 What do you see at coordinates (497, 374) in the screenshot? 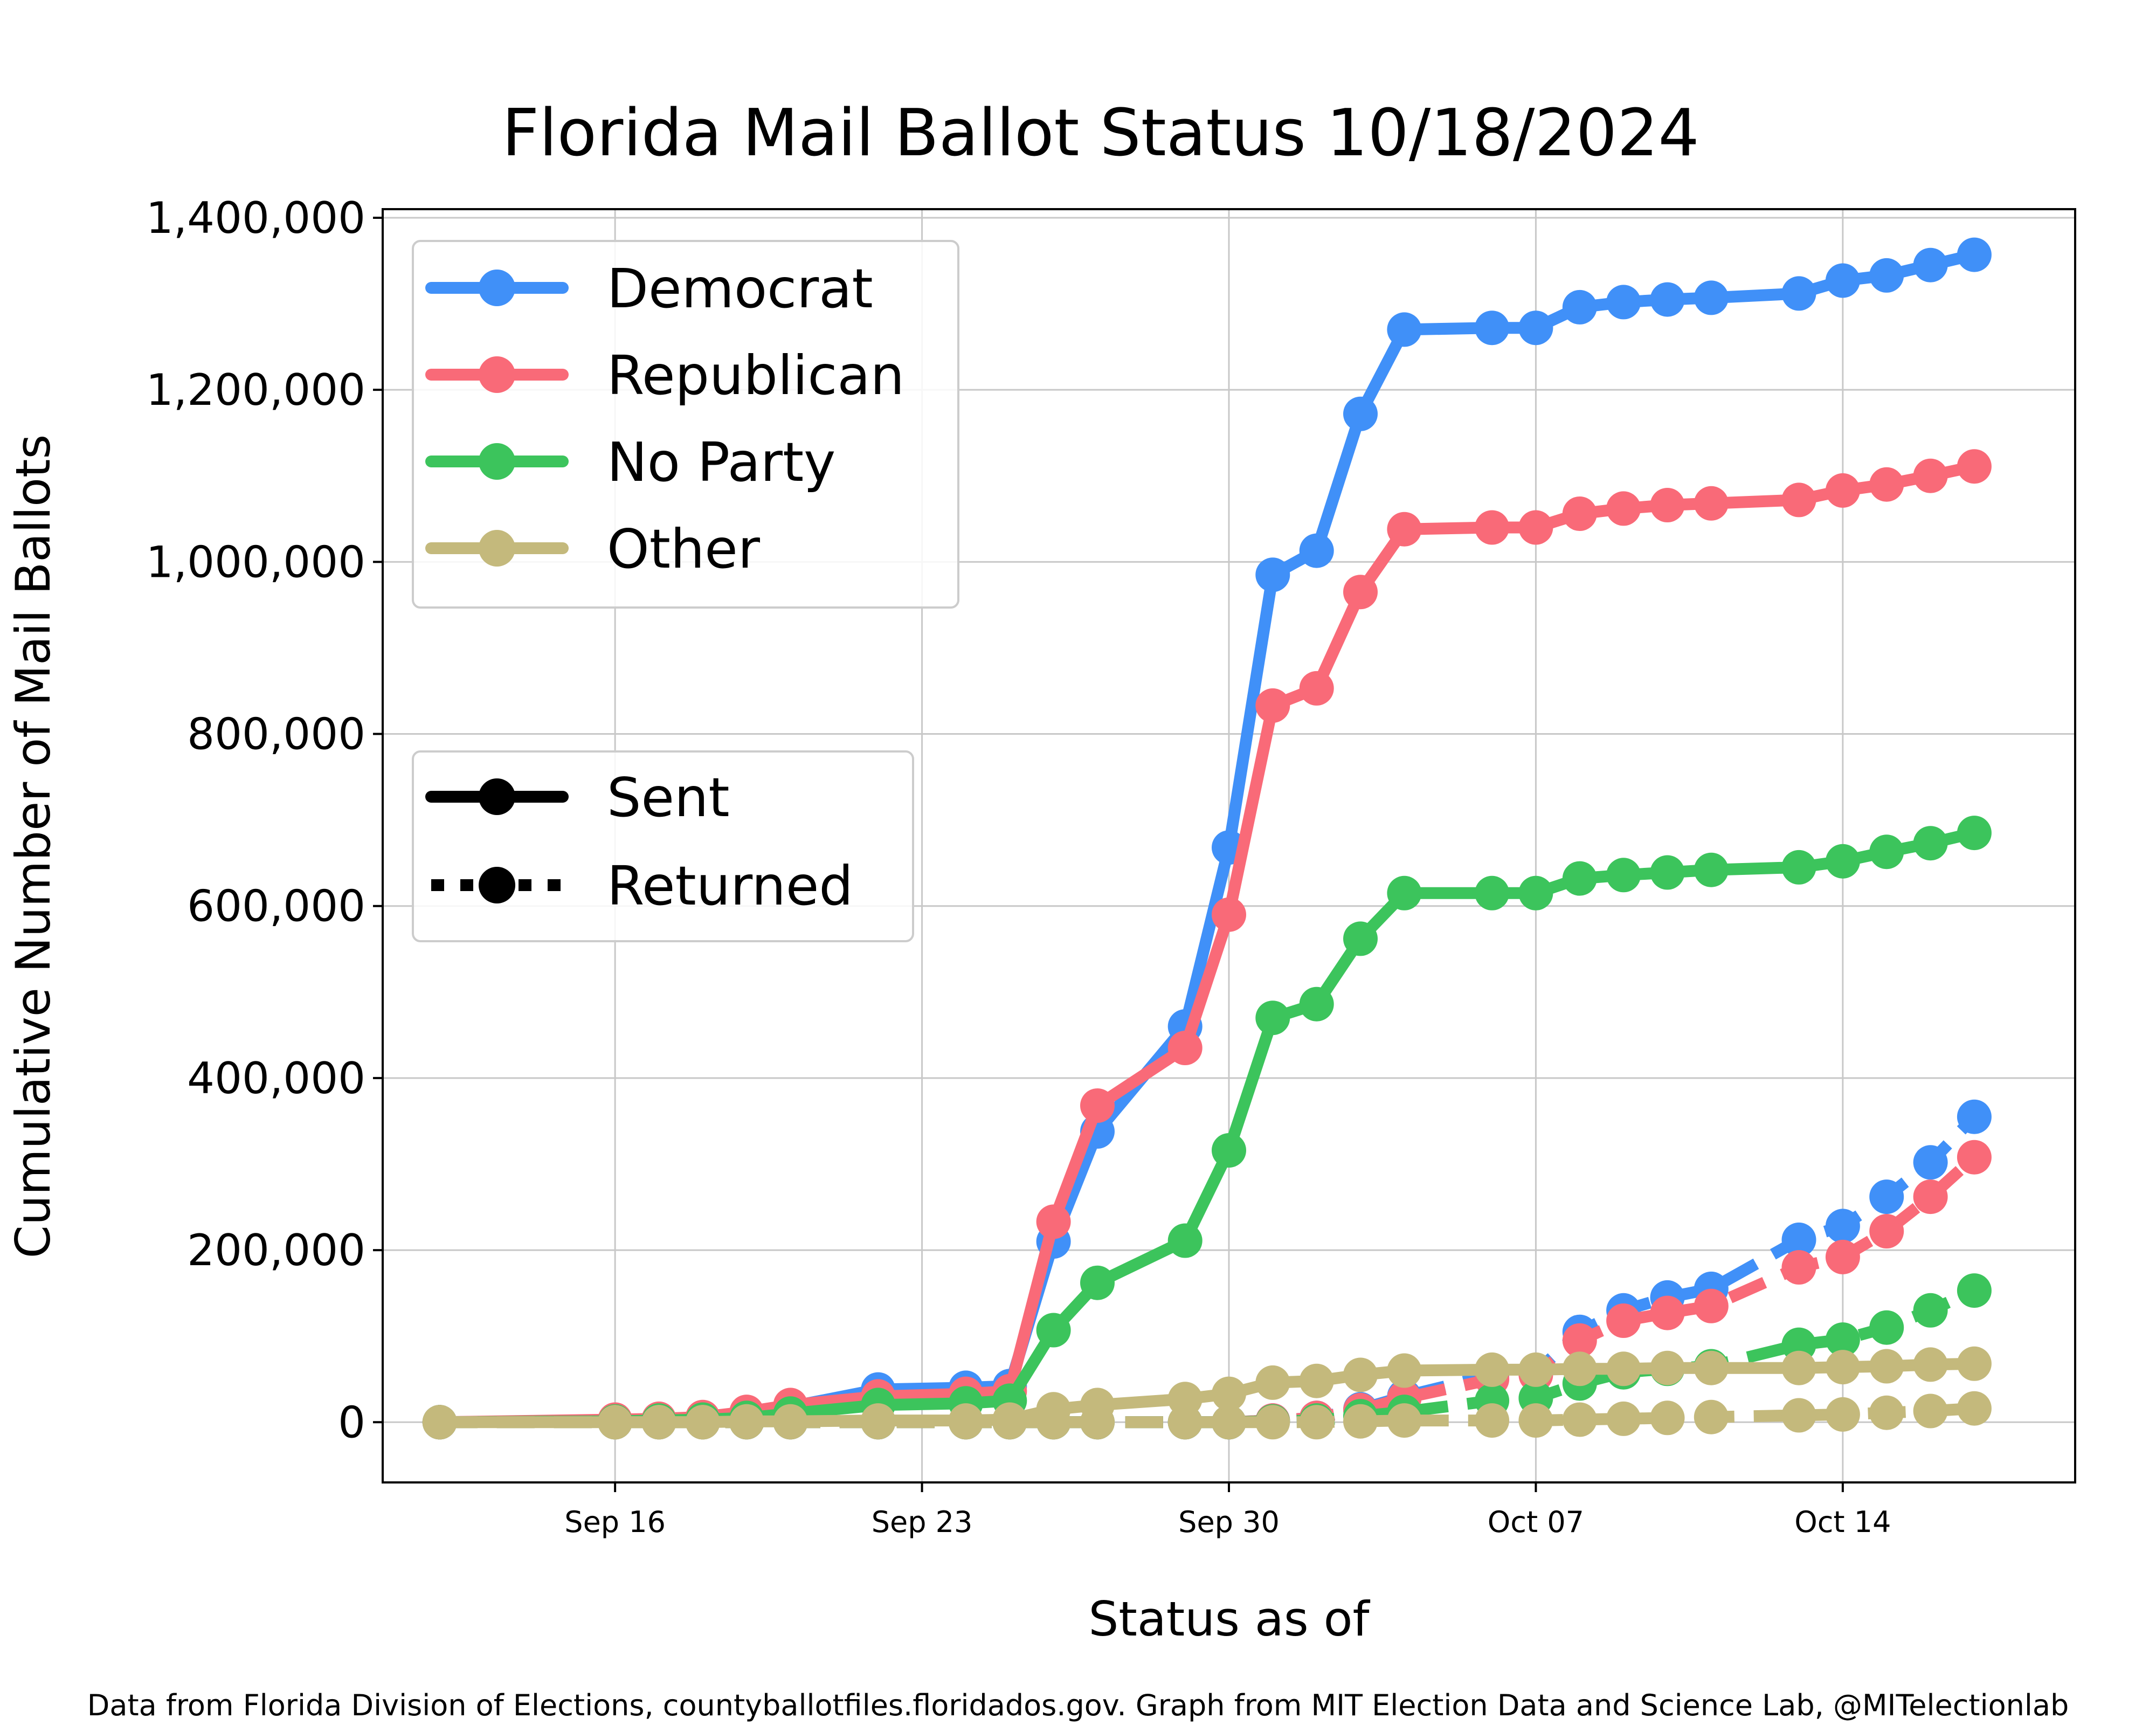
I see `legend-republican-swatch-marker` at bounding box center [497, 374].